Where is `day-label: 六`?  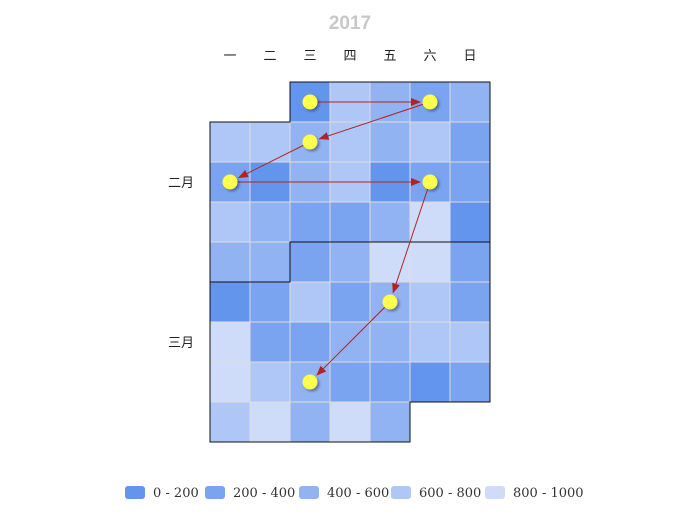 day-label: 六 is located at coordinates (429, 56).